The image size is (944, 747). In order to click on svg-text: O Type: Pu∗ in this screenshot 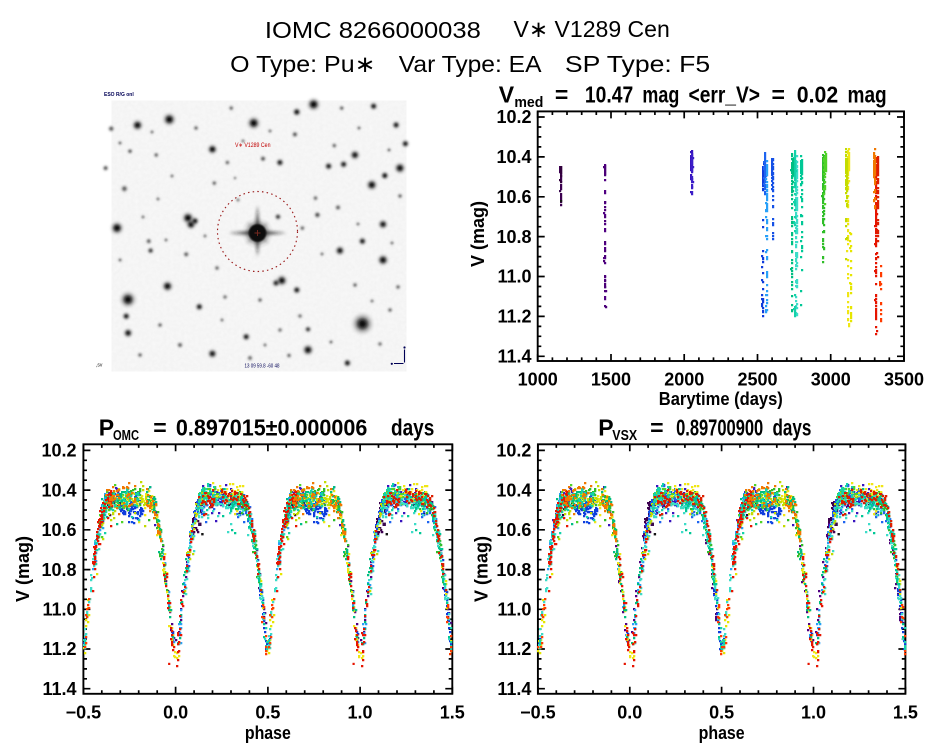, I will do `click(302, 64)`.